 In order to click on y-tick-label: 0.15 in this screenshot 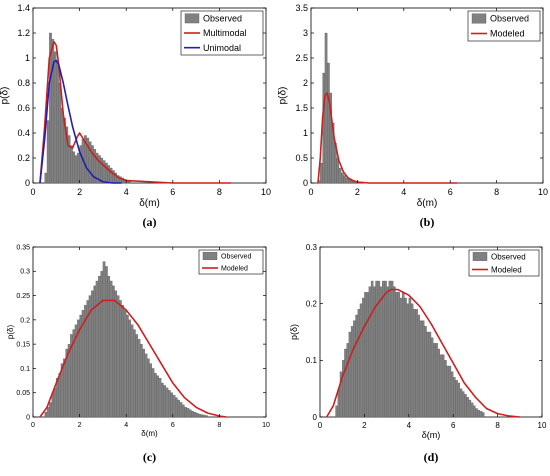, I will do `click(23, 345)`.